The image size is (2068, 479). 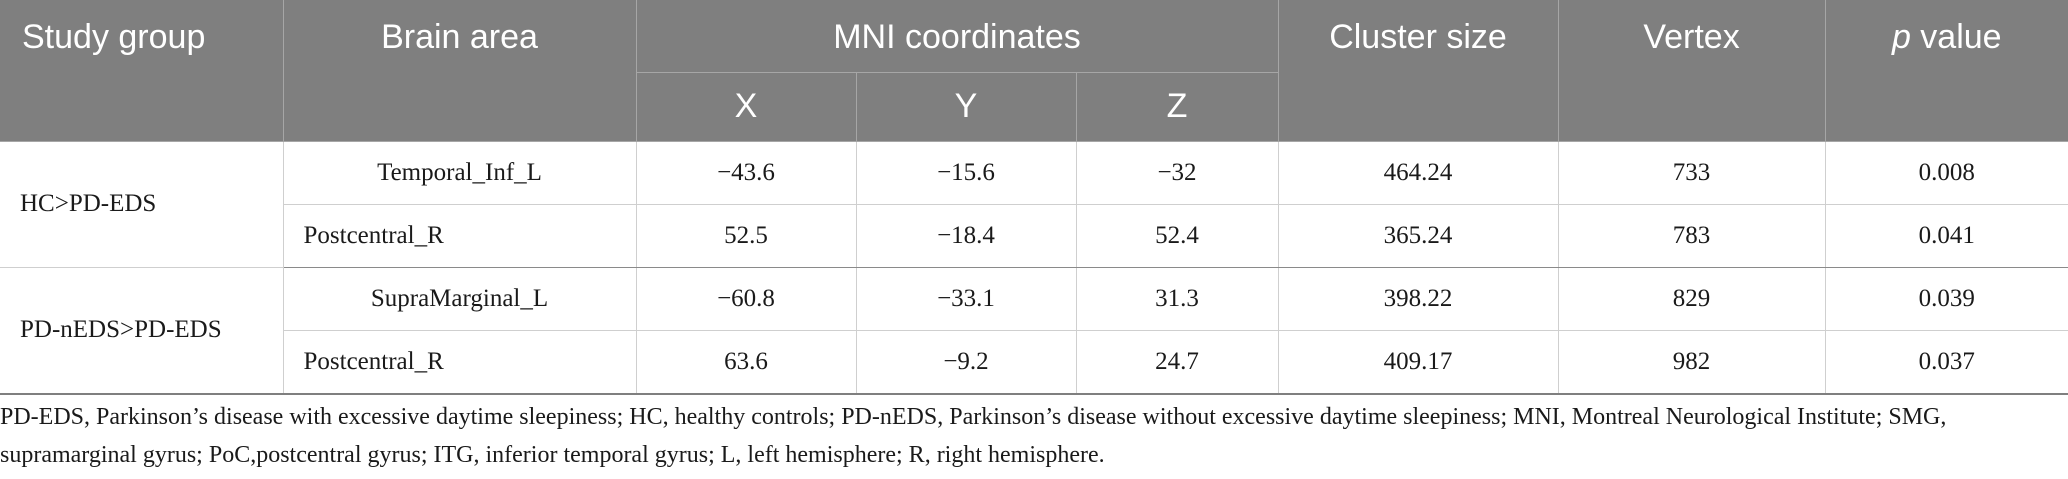 What do you see at coordinates (1418, 236) in the screenshot?
I see `cluster-size-cell: 365.24` at bounding box center [1418, 236].